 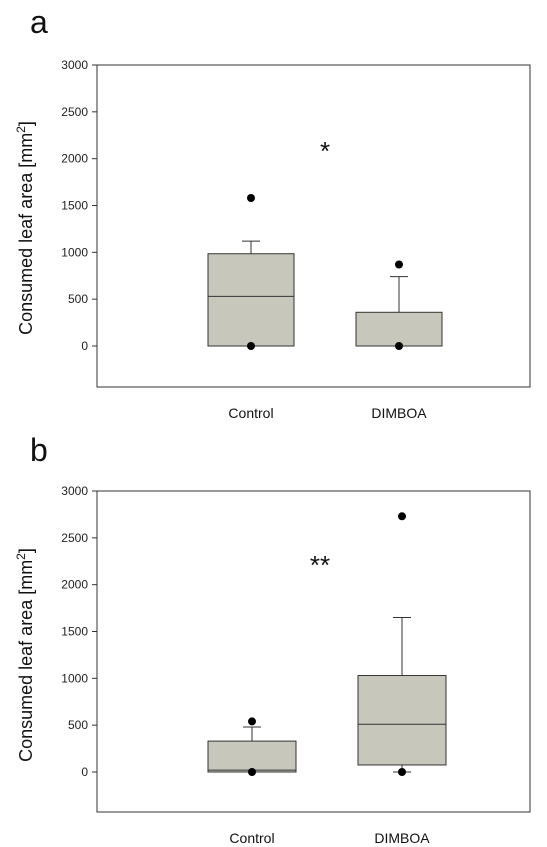 I want to click on significance-marker: **, so click(x=320, y=565).